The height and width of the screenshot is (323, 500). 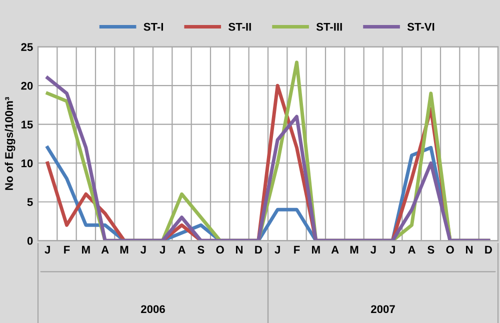 I want to click on legend-label: ST-III, so click(x=329, y=26).